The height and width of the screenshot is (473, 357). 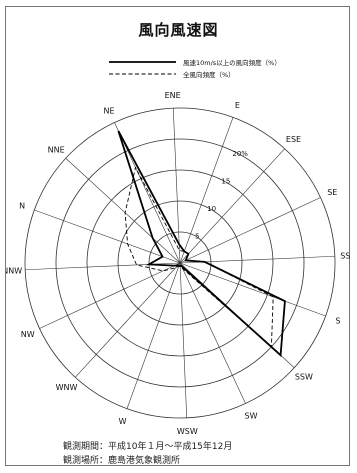 I want to click on legend-label: 風速10m/s以上の風向頻度（%）, so click(x=232, y=62).